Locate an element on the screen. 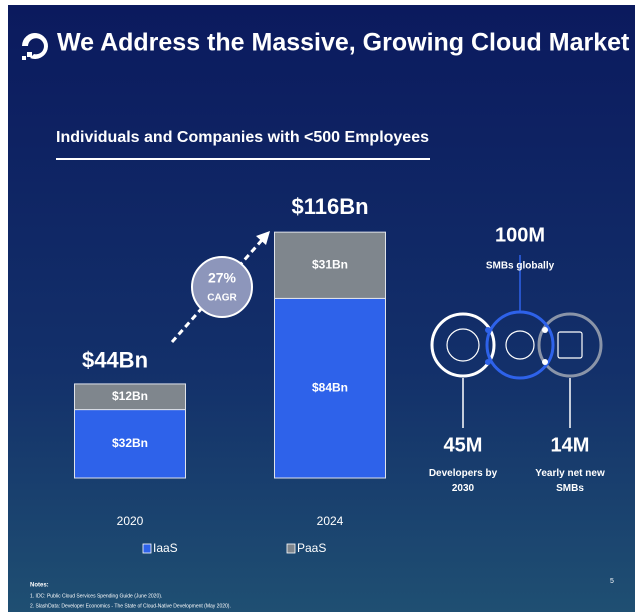 This screenshot has height=616, width=643. stat-label: Yearly net new SMBs is located at coordinates (570, 481).